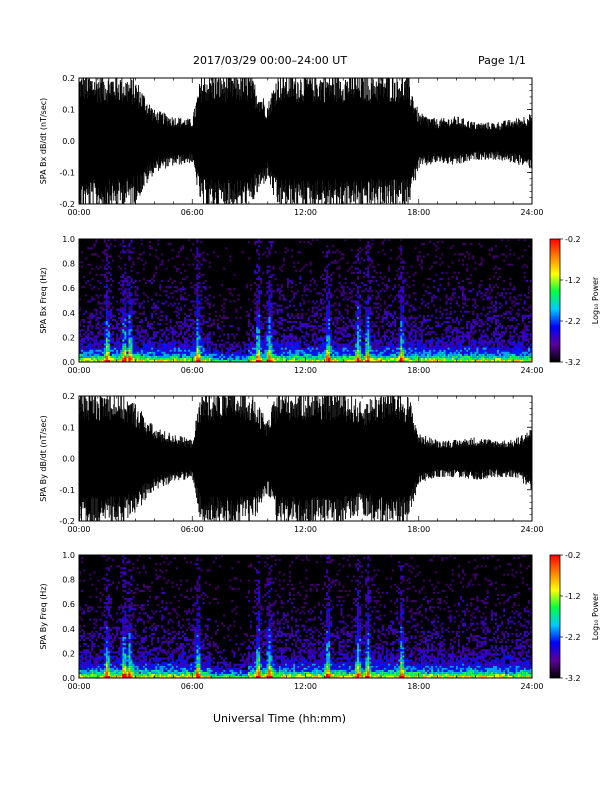  I want to click on y-axis-title: SPA Bx dB/dt (nT/sec), so click(43, 141).